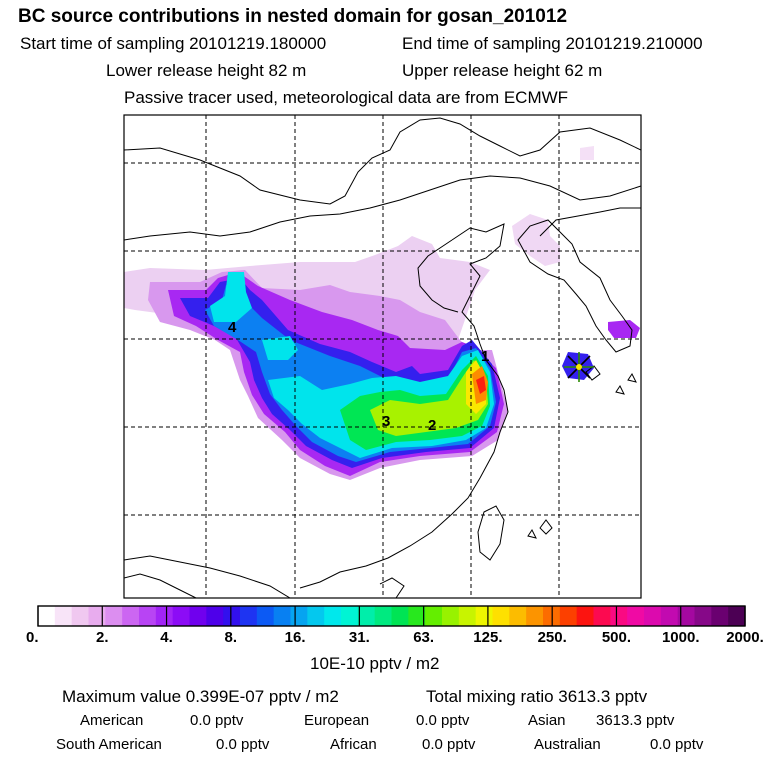 This screenshot has width=768, height=768. I want to click on region-name-european: European, so click(337, 720).